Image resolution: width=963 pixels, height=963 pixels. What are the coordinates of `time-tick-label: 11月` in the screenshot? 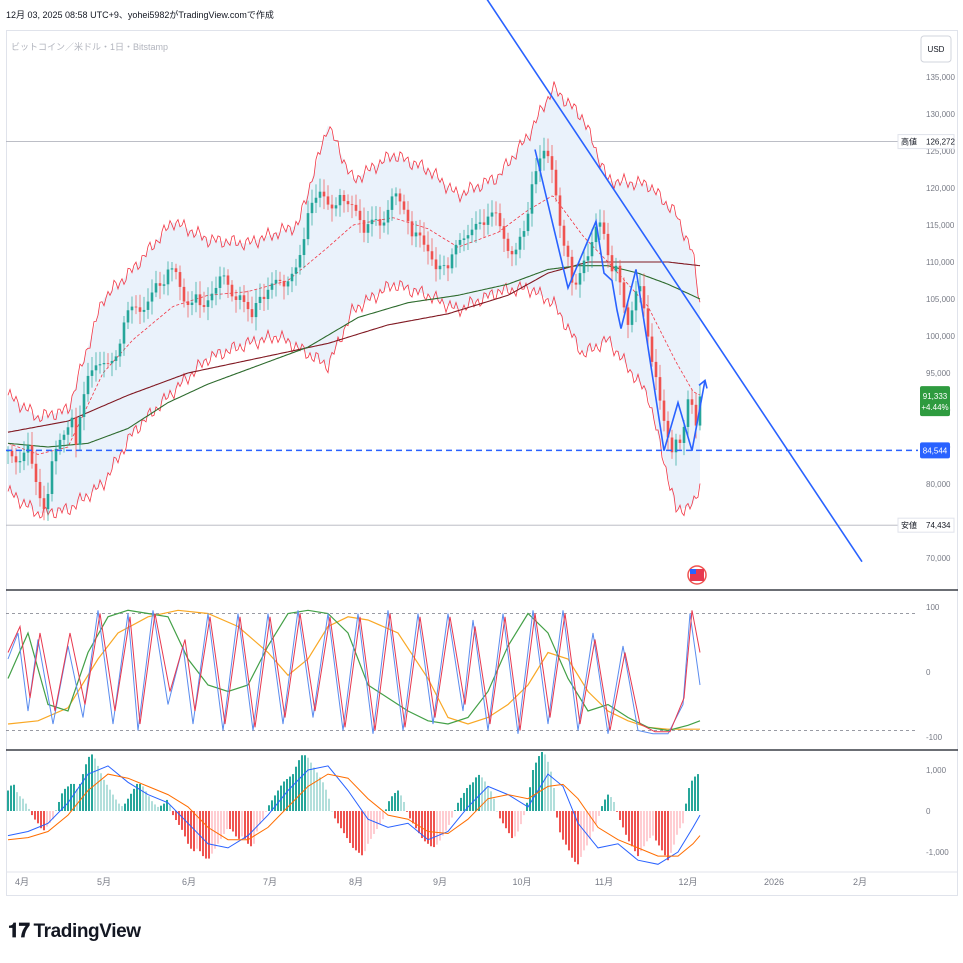 It's located at (604, 882).